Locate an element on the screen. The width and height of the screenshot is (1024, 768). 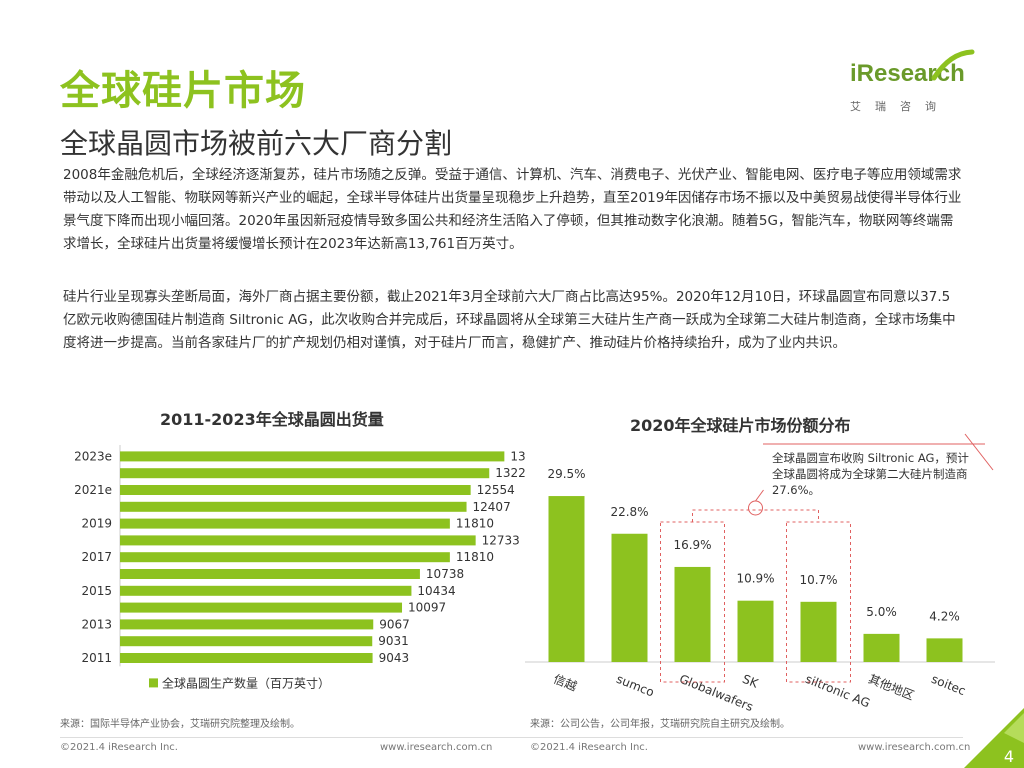
chart1-bar-2014 is located at coordinates (261, 607).